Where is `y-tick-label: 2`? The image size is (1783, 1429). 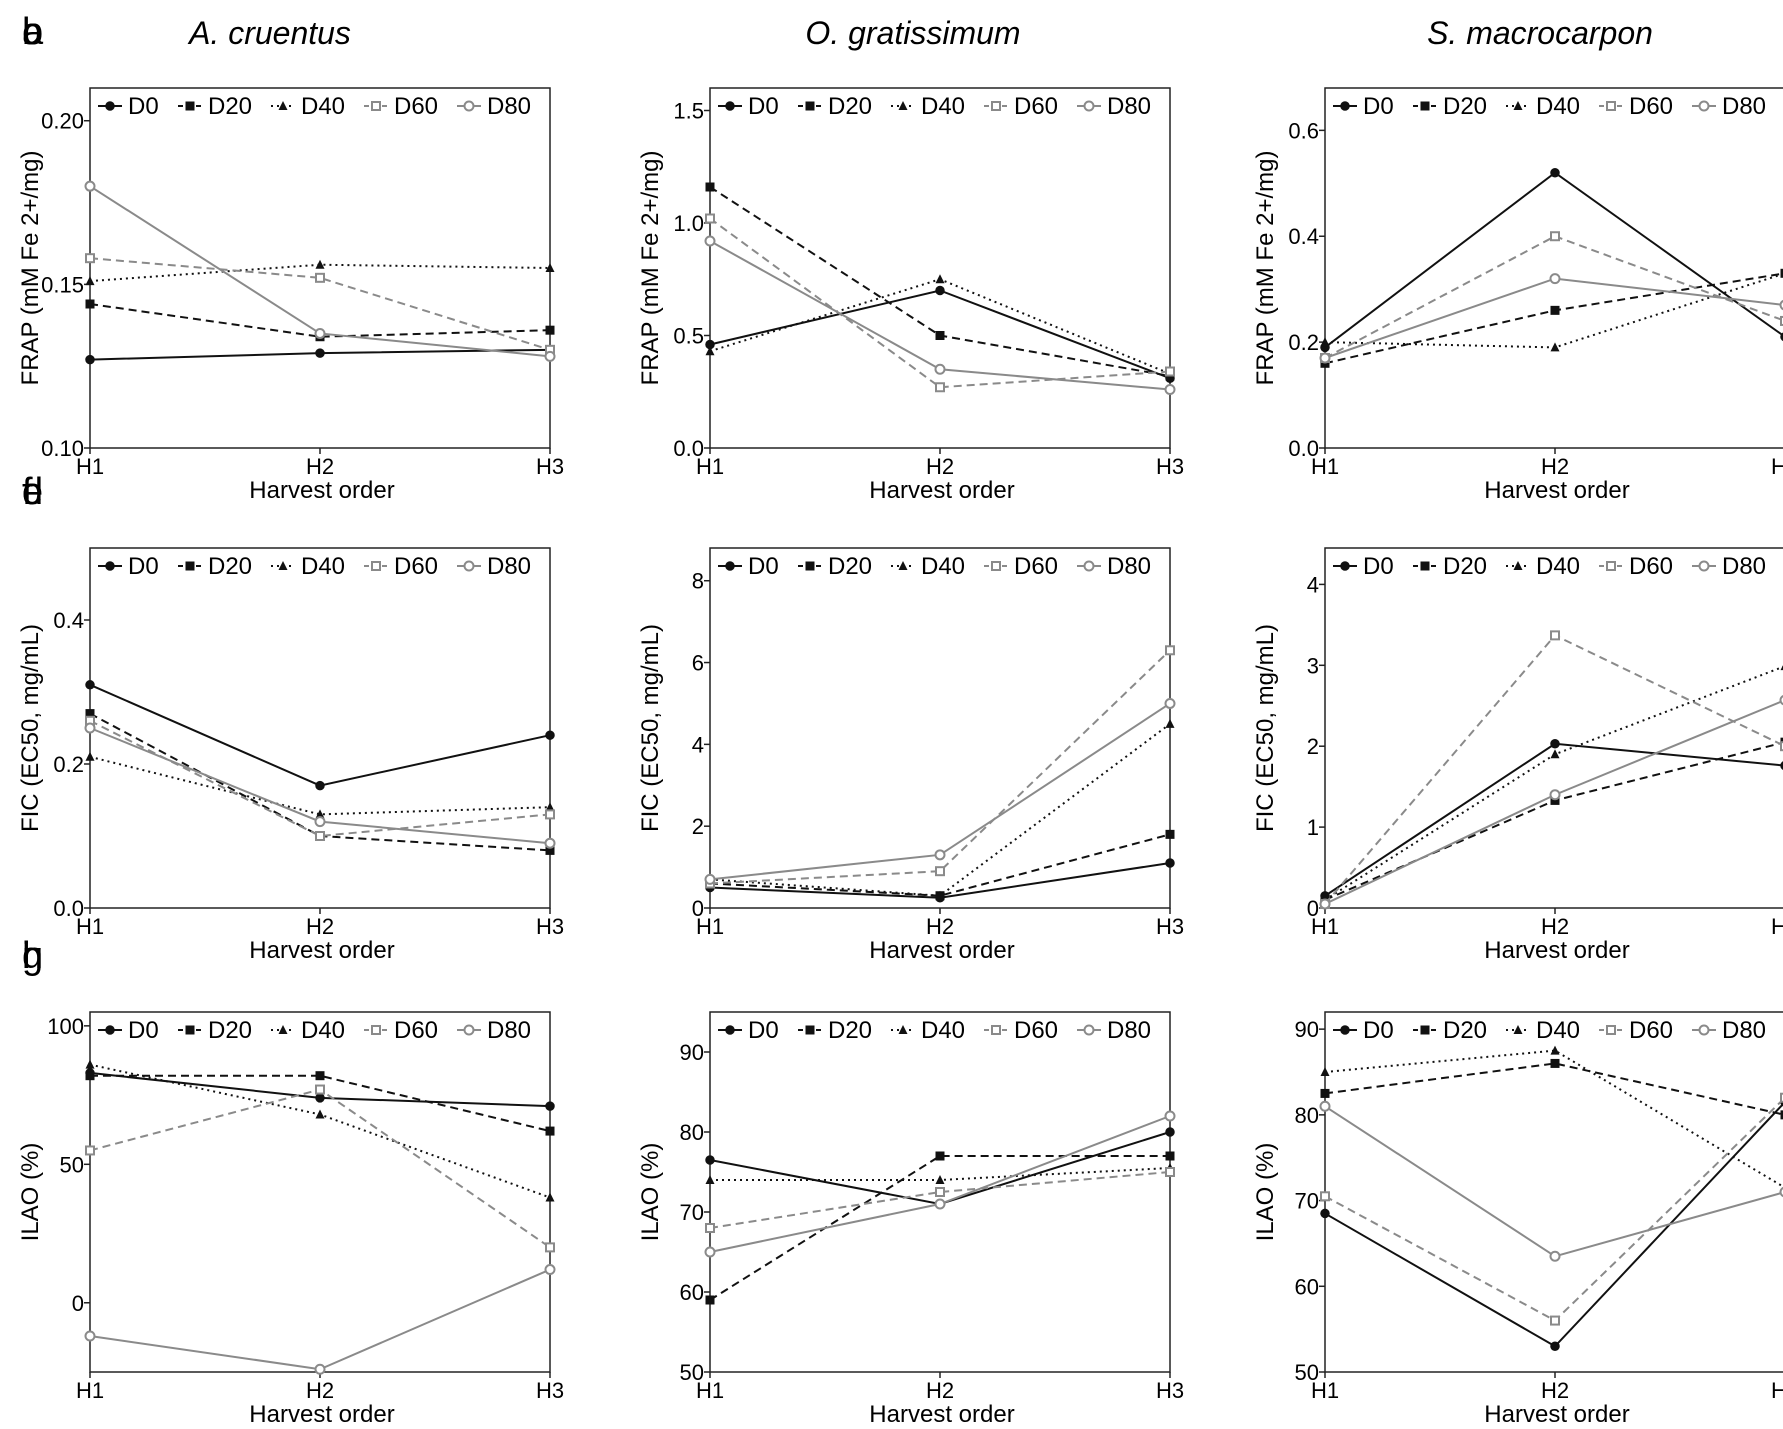
y-tick-label: 2 is located at coordinates (1313, 746).